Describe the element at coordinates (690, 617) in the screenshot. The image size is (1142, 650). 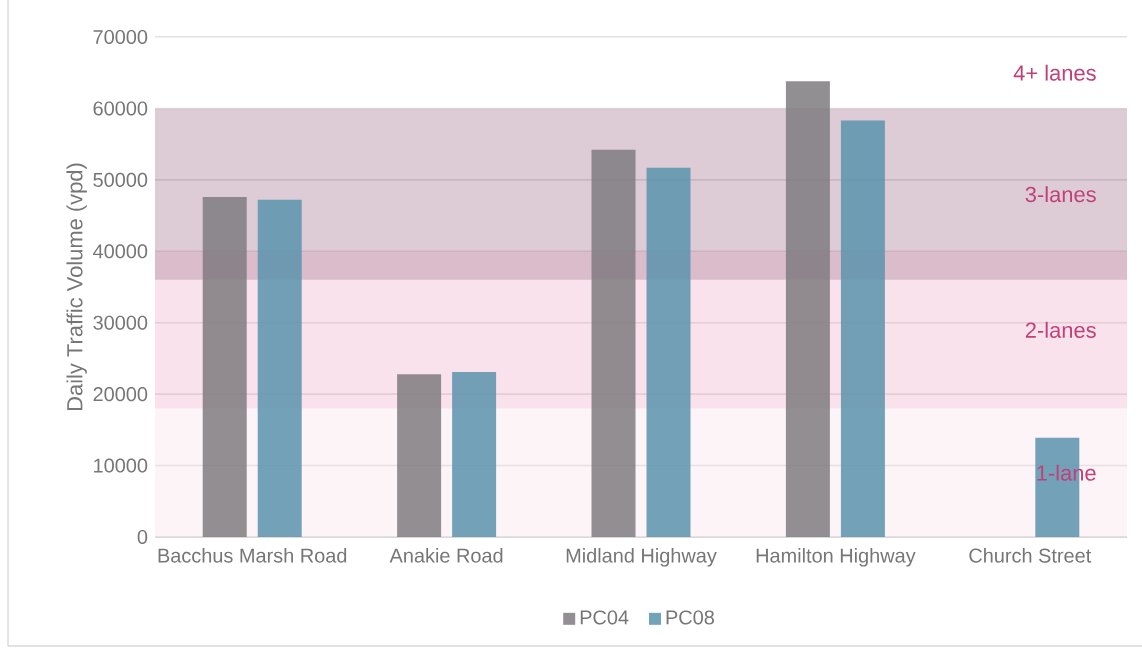
I see `legend-label: PC08` at that location.